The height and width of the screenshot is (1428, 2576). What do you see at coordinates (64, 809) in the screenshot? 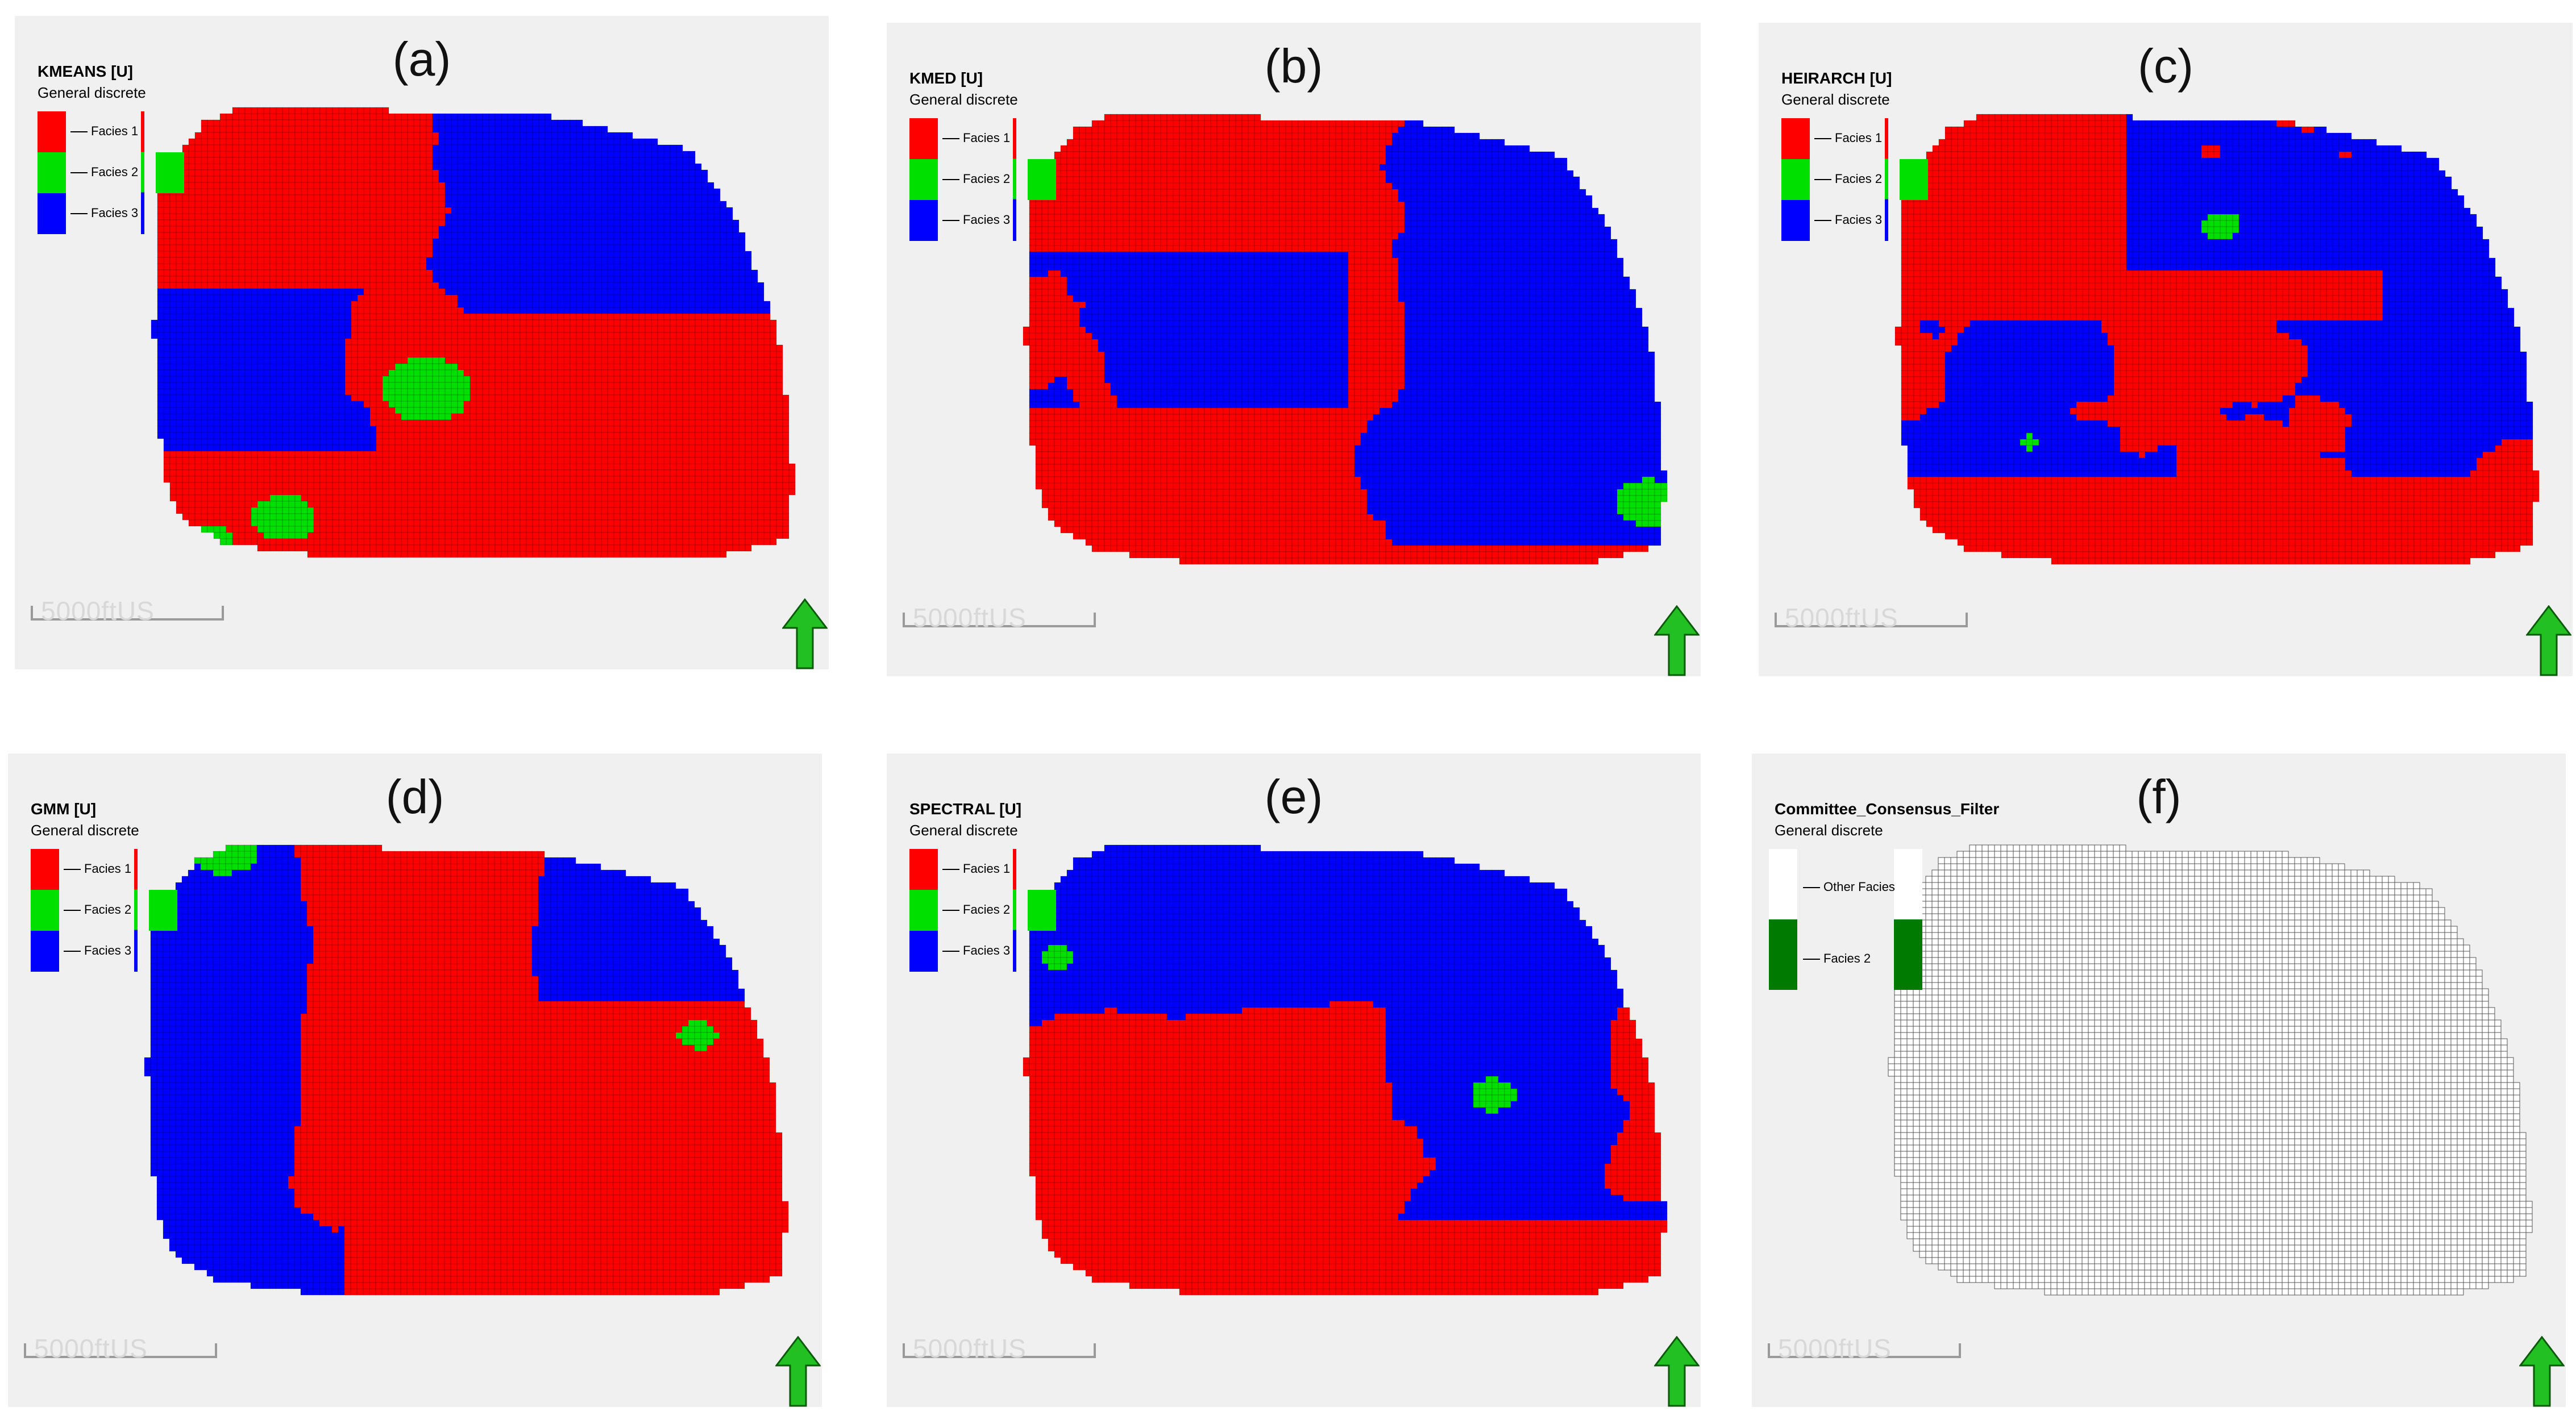
I see `property-title: GMM [U]` at bounding box center [64, 809].